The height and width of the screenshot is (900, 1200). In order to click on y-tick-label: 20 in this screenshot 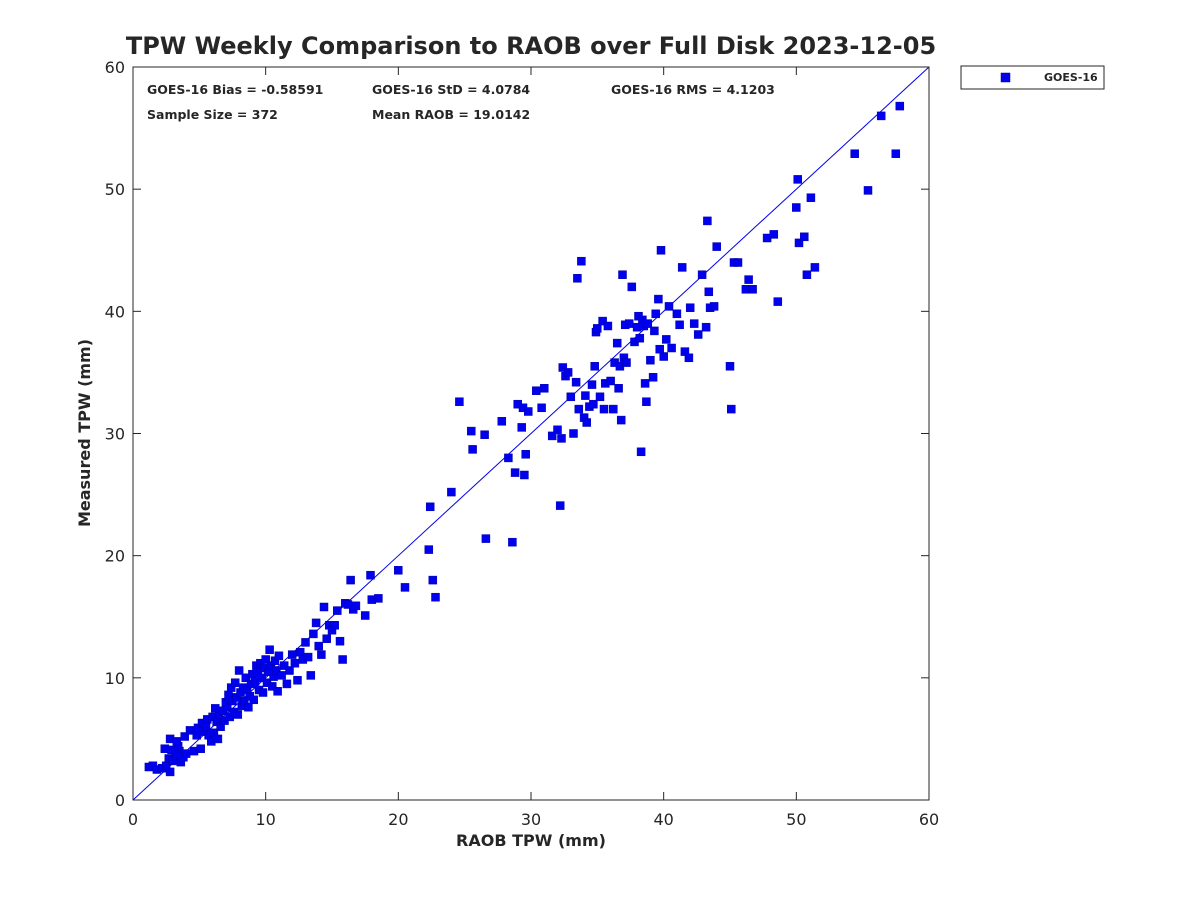, I will do `click(115, 556)`.